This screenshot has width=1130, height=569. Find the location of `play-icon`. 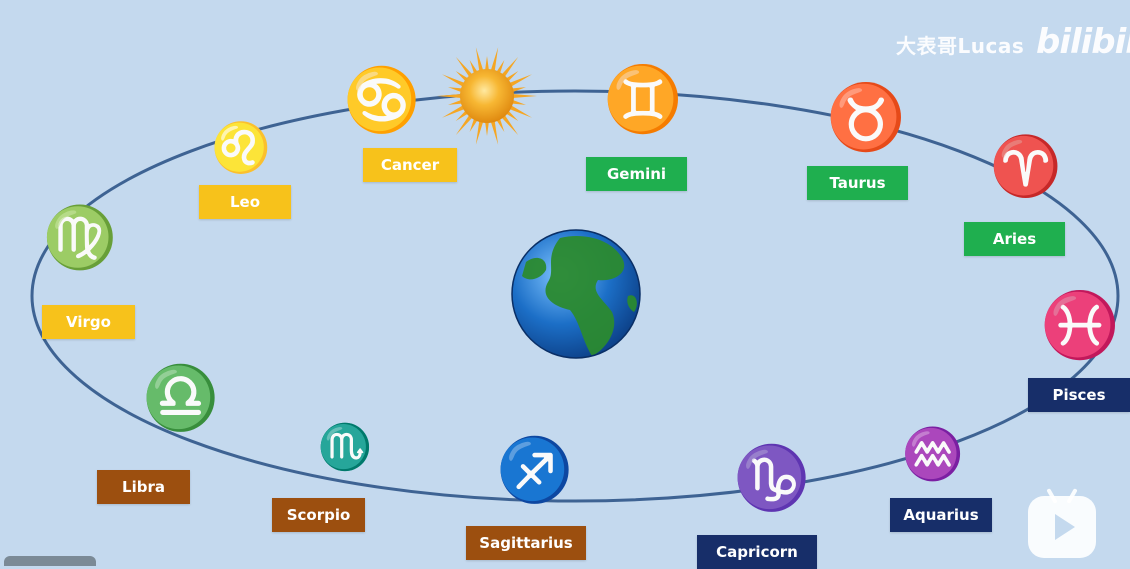

play-icon is located at coordinates (1062, 527).